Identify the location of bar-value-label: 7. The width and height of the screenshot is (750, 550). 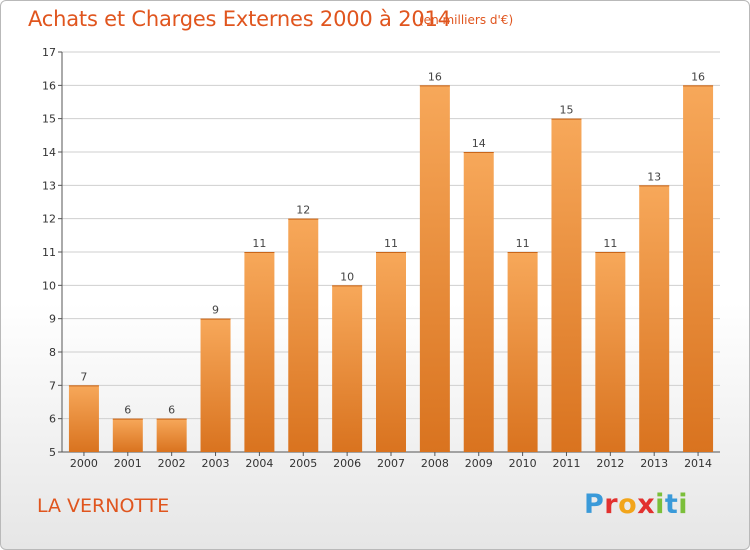
(83, 376).